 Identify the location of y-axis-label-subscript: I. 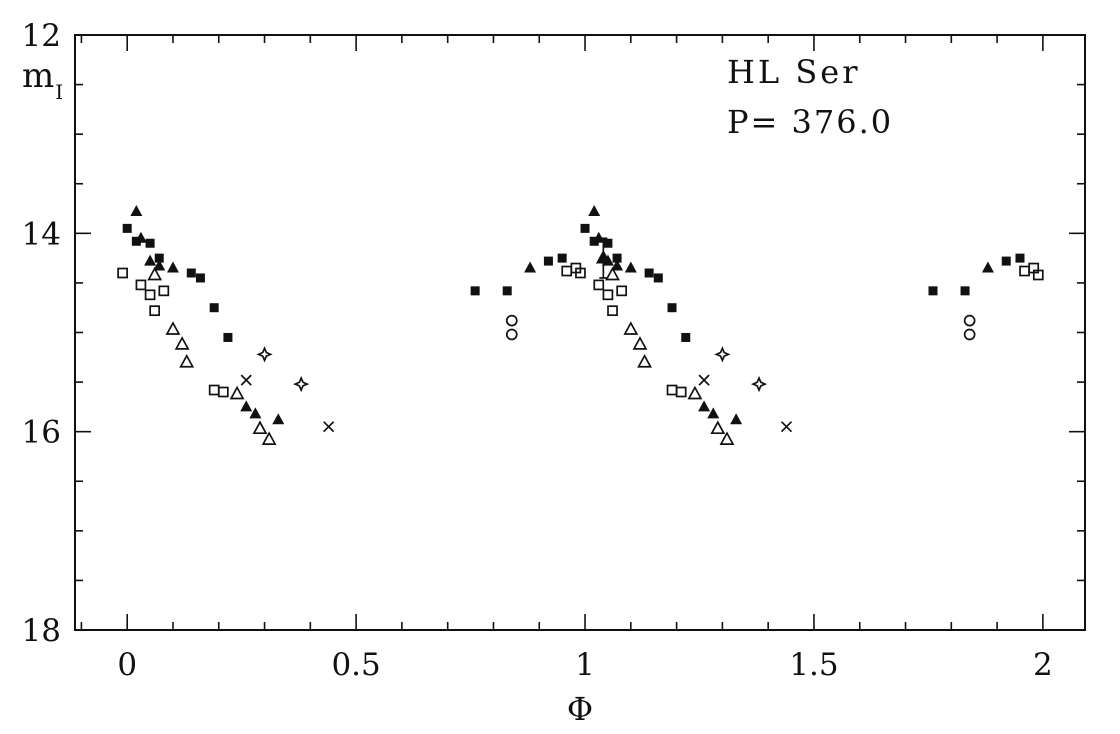
(59, 91).